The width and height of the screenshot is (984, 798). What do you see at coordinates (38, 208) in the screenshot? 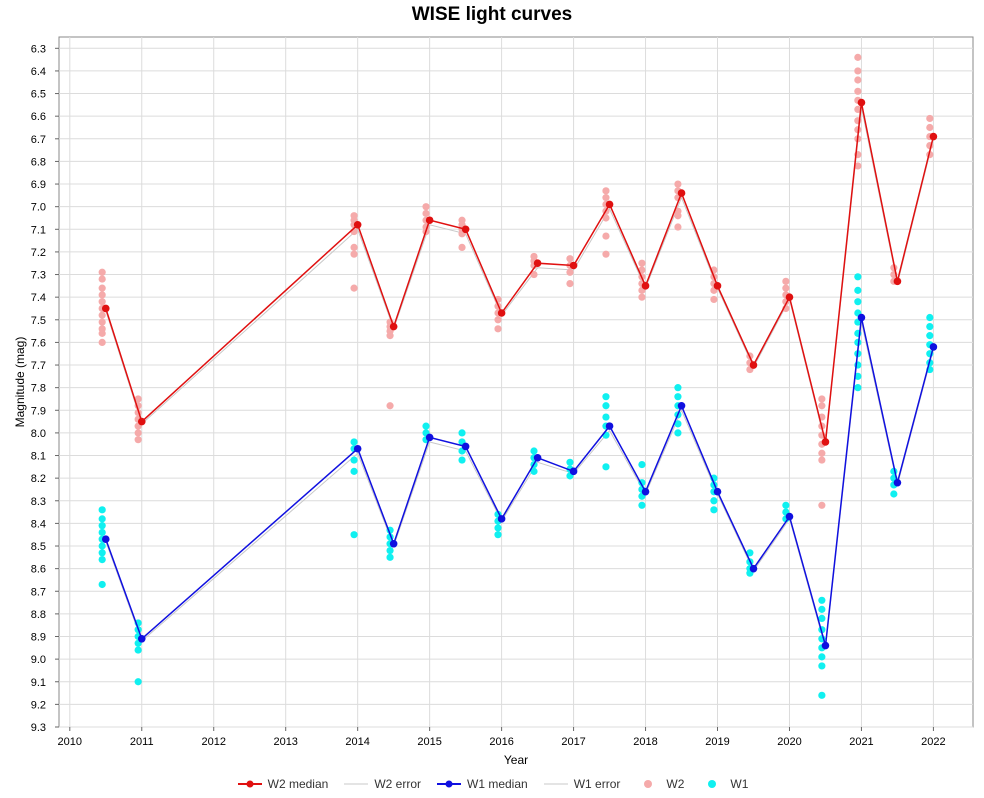
I see `y-tick-label: 7.0` at bounding box center [38, 208].